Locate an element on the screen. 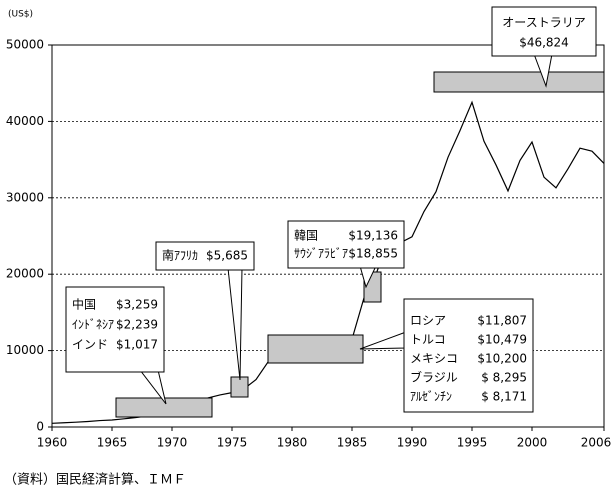  x-tick-label: 1995 is located at coordinates (472, 443).